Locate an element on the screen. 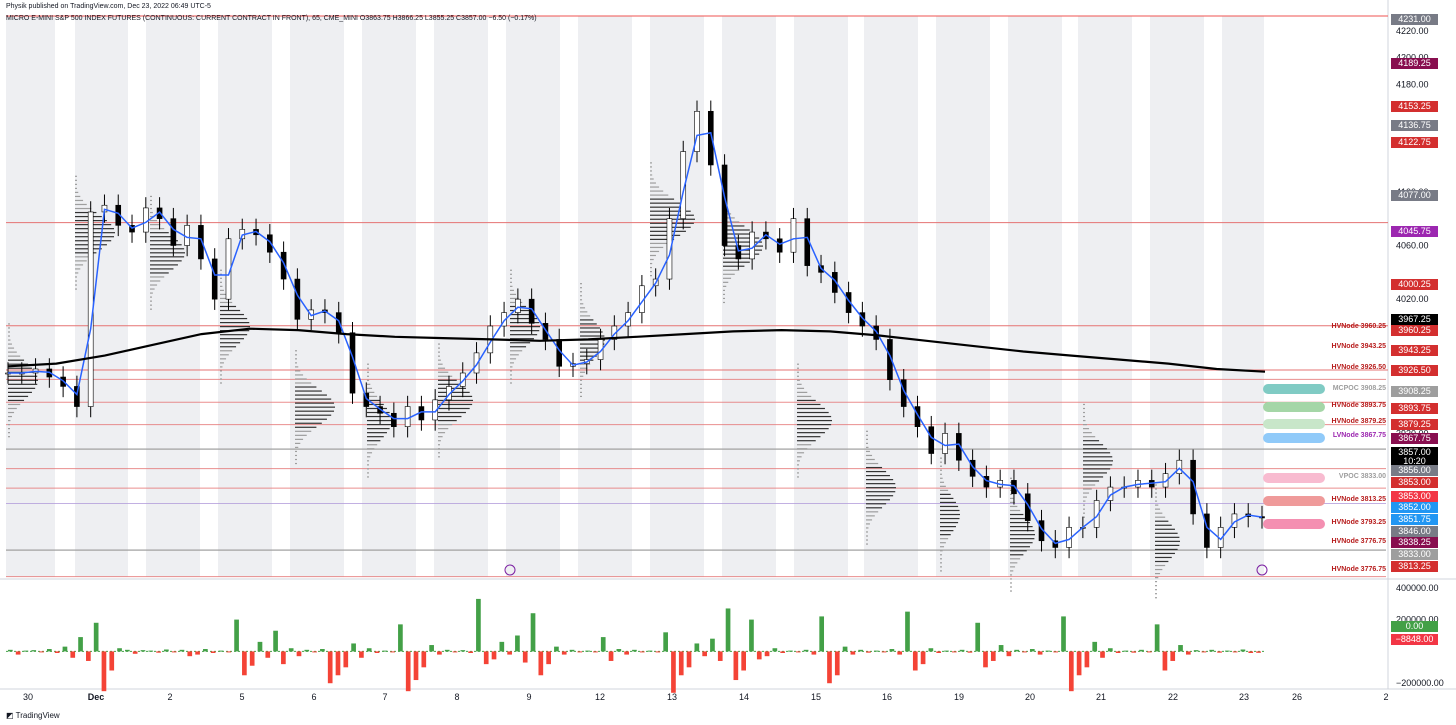 The image size is (1456, 725). price-tag: 4122.75 is located at coordinates (1414, 142).